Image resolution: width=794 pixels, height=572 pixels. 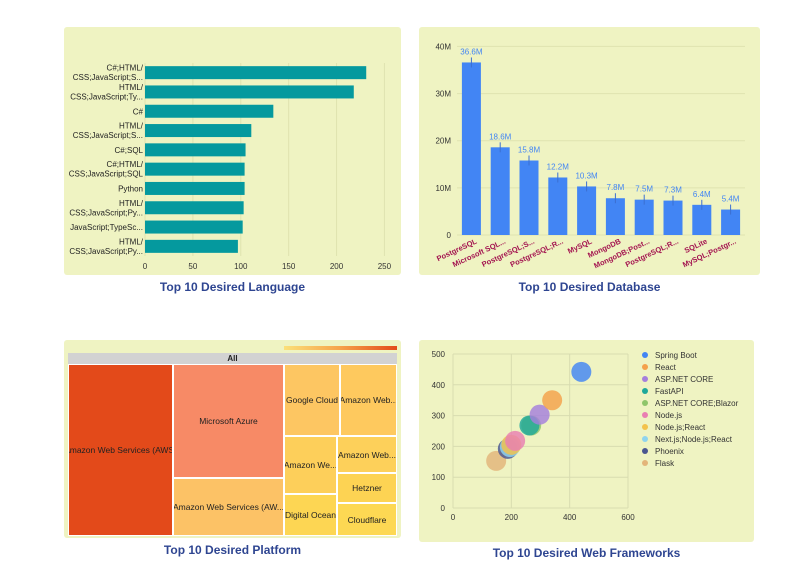 I want to click on treemap-tile: Hetzner, so click(x=367, y=488).